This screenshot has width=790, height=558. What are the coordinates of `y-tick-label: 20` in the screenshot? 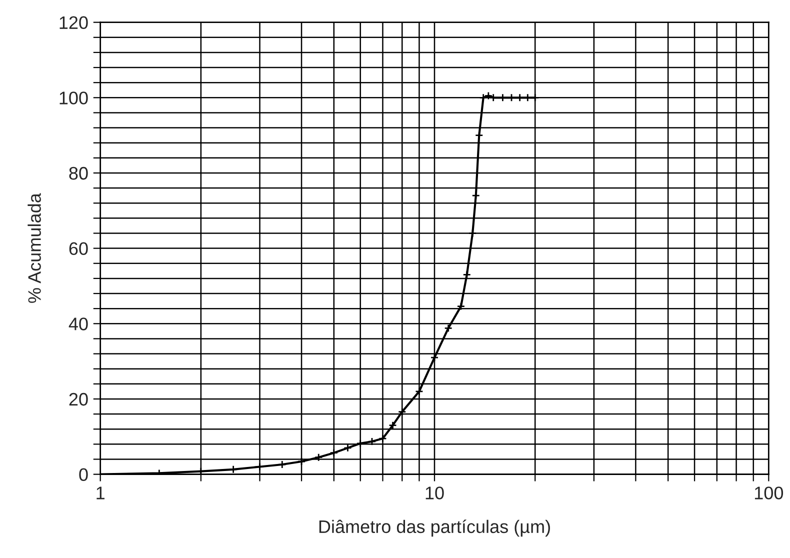 It's located at (78, 399).